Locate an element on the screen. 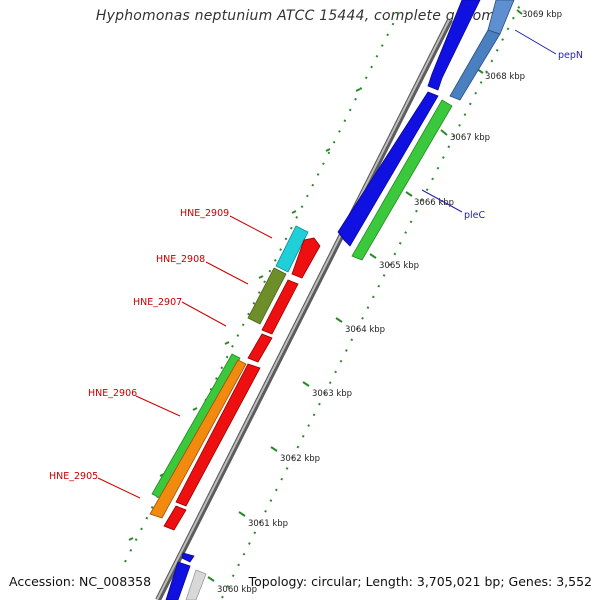 The height and width of the screenshot is (600, 600). accession-text: Accession: NC_008358 is located at coordinates (80, 581).